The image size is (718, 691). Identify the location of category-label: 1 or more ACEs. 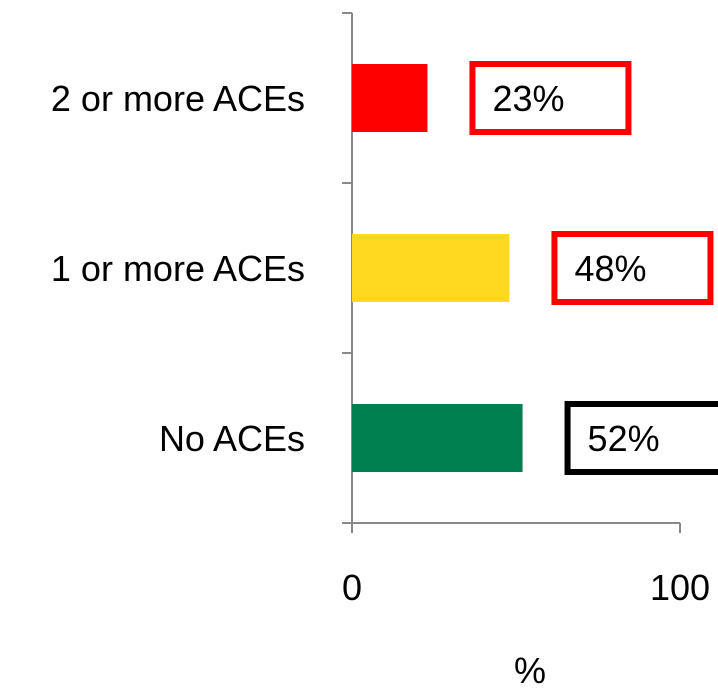
(178, 268).